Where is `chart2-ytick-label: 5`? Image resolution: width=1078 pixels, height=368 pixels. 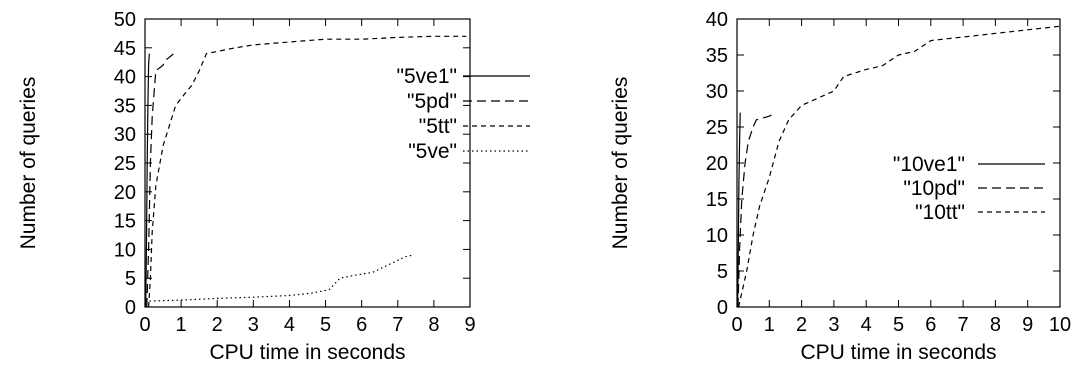 chart2-ytick-label: 5 is located at coordinates (722, 272).